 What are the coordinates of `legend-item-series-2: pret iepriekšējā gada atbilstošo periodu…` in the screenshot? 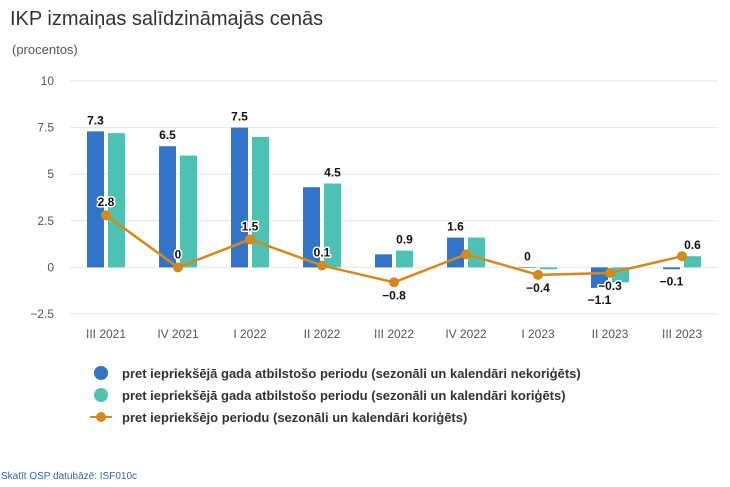 It's located at (335, 395).